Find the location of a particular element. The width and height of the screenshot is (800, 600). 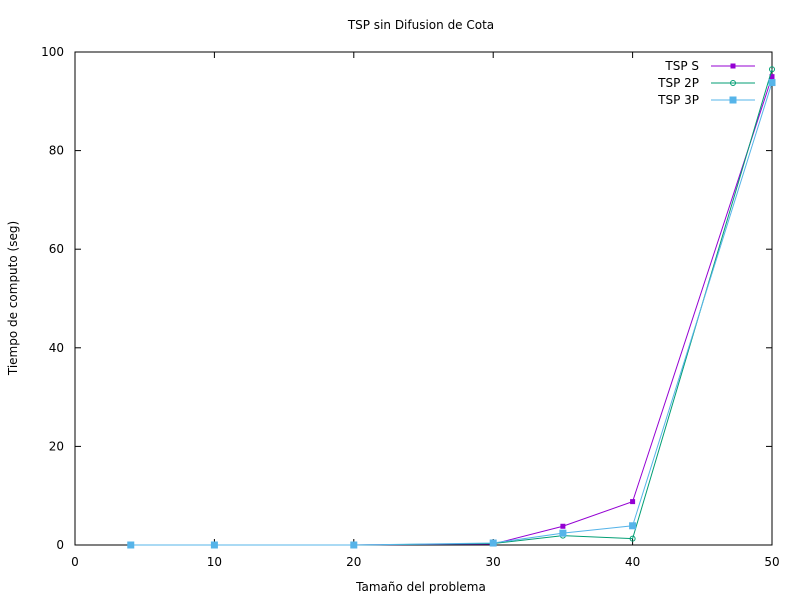

y-tick-label-5: 100 is located at coordinates (52, 52).